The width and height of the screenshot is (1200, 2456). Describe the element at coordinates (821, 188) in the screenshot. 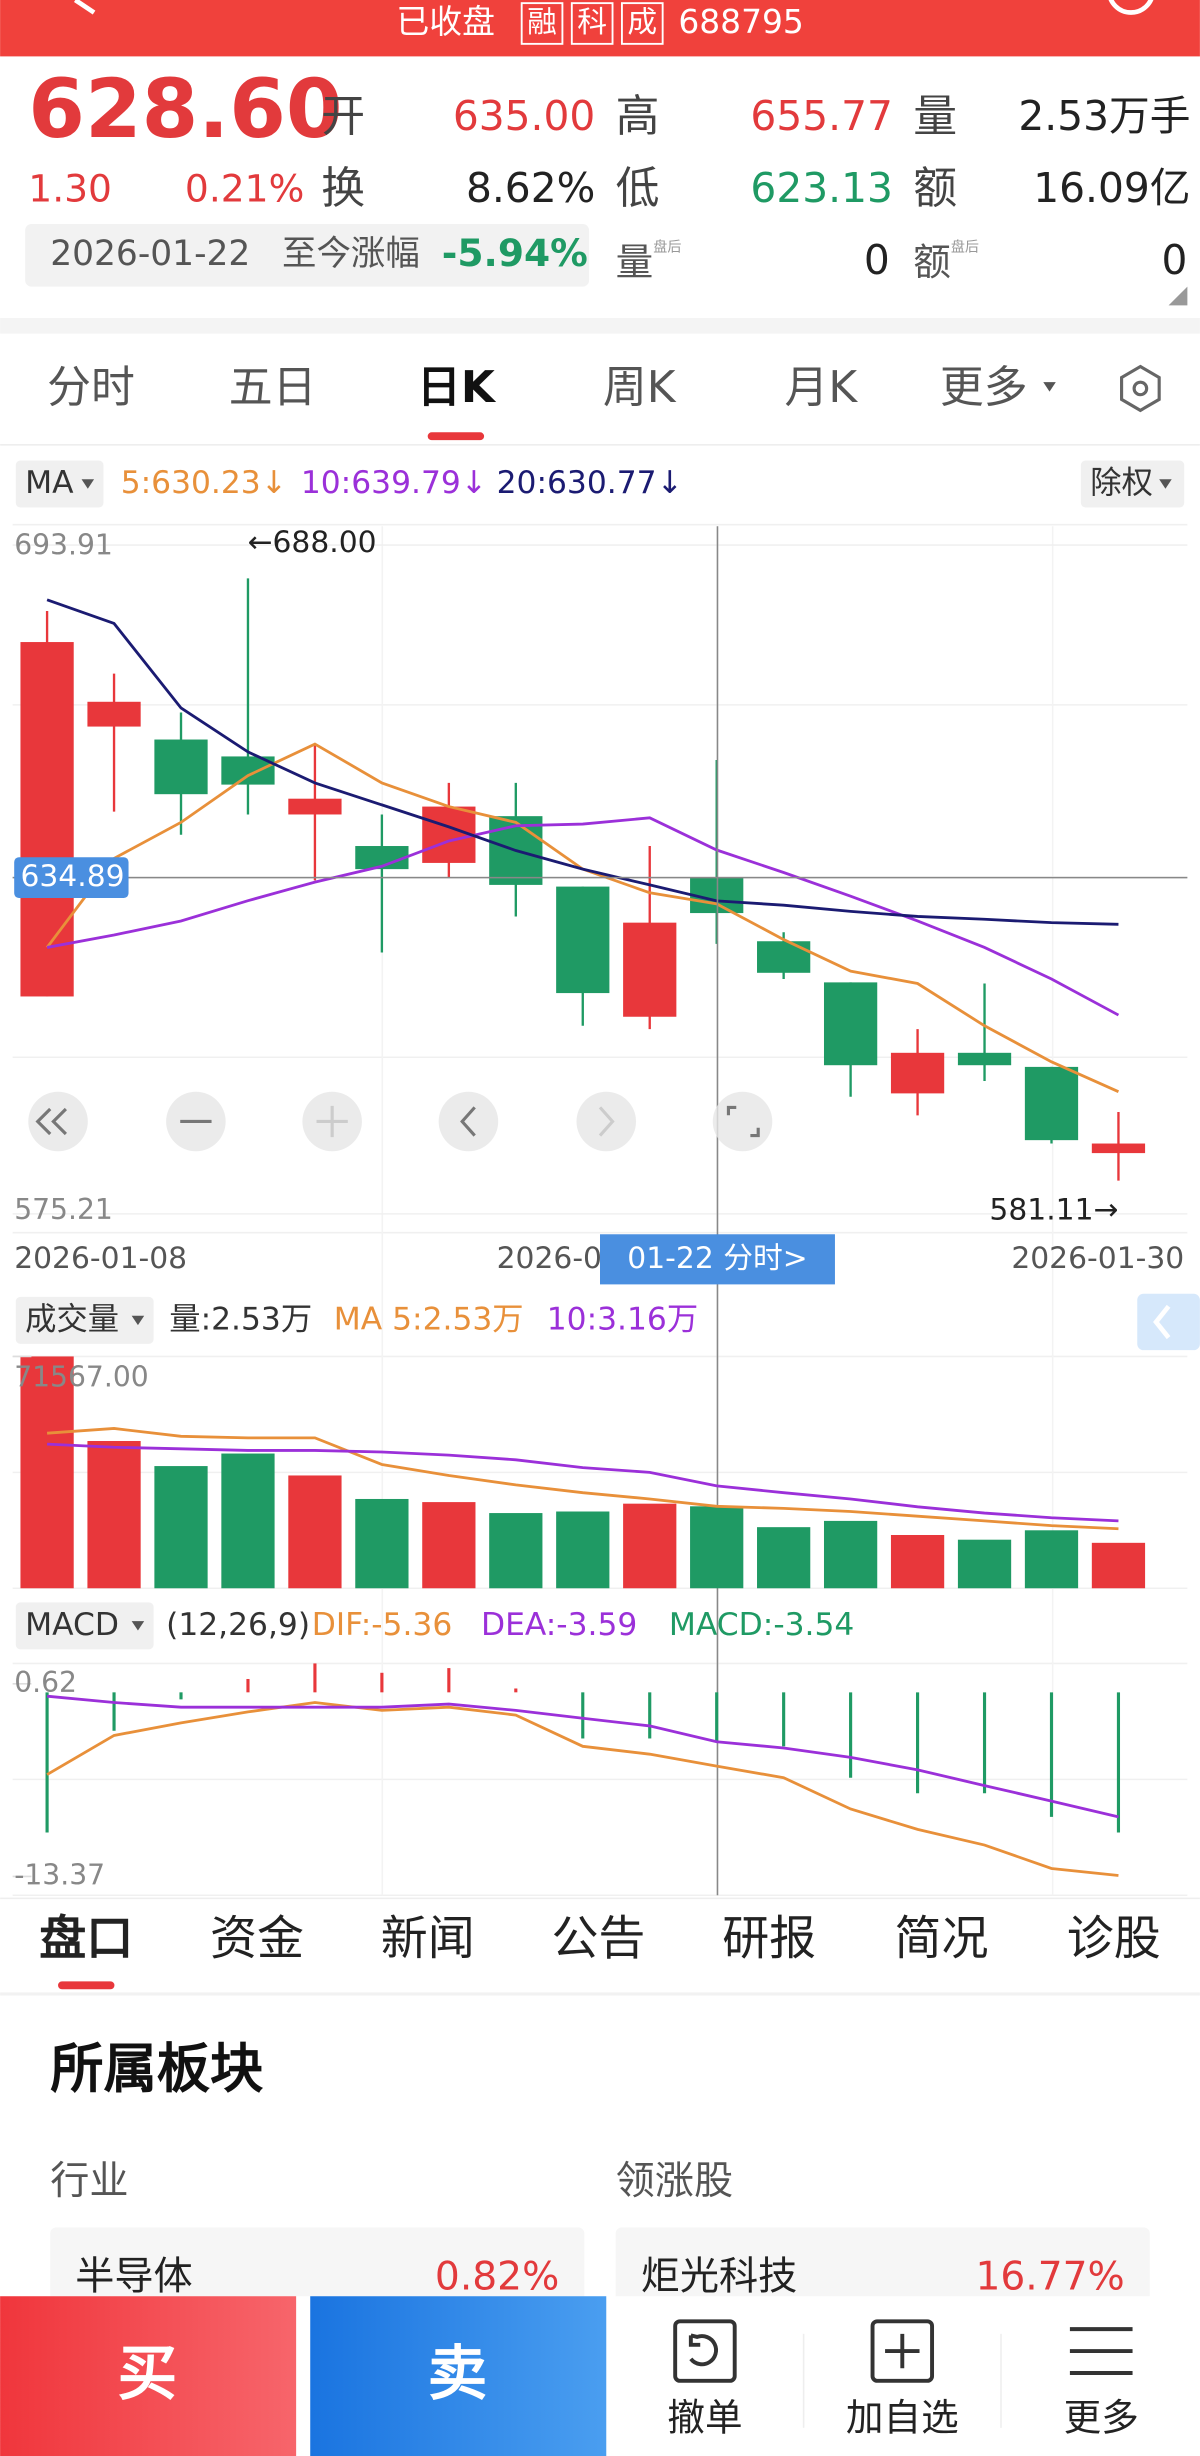

I see `field-value: 623.13` at that location.